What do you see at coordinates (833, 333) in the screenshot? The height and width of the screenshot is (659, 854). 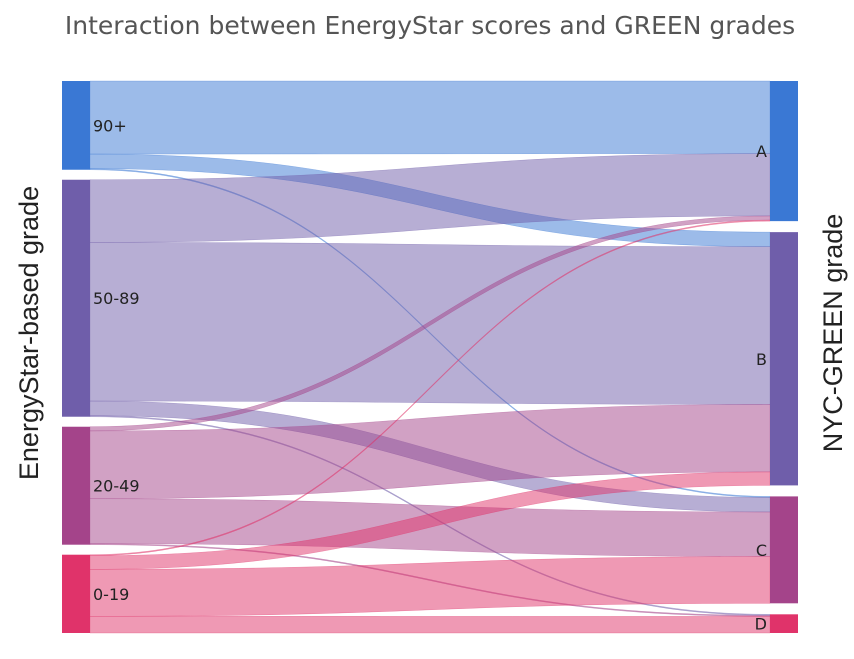 I see `right-axis-label: NYC-GREEN grade` at bounding box center [833, 333].